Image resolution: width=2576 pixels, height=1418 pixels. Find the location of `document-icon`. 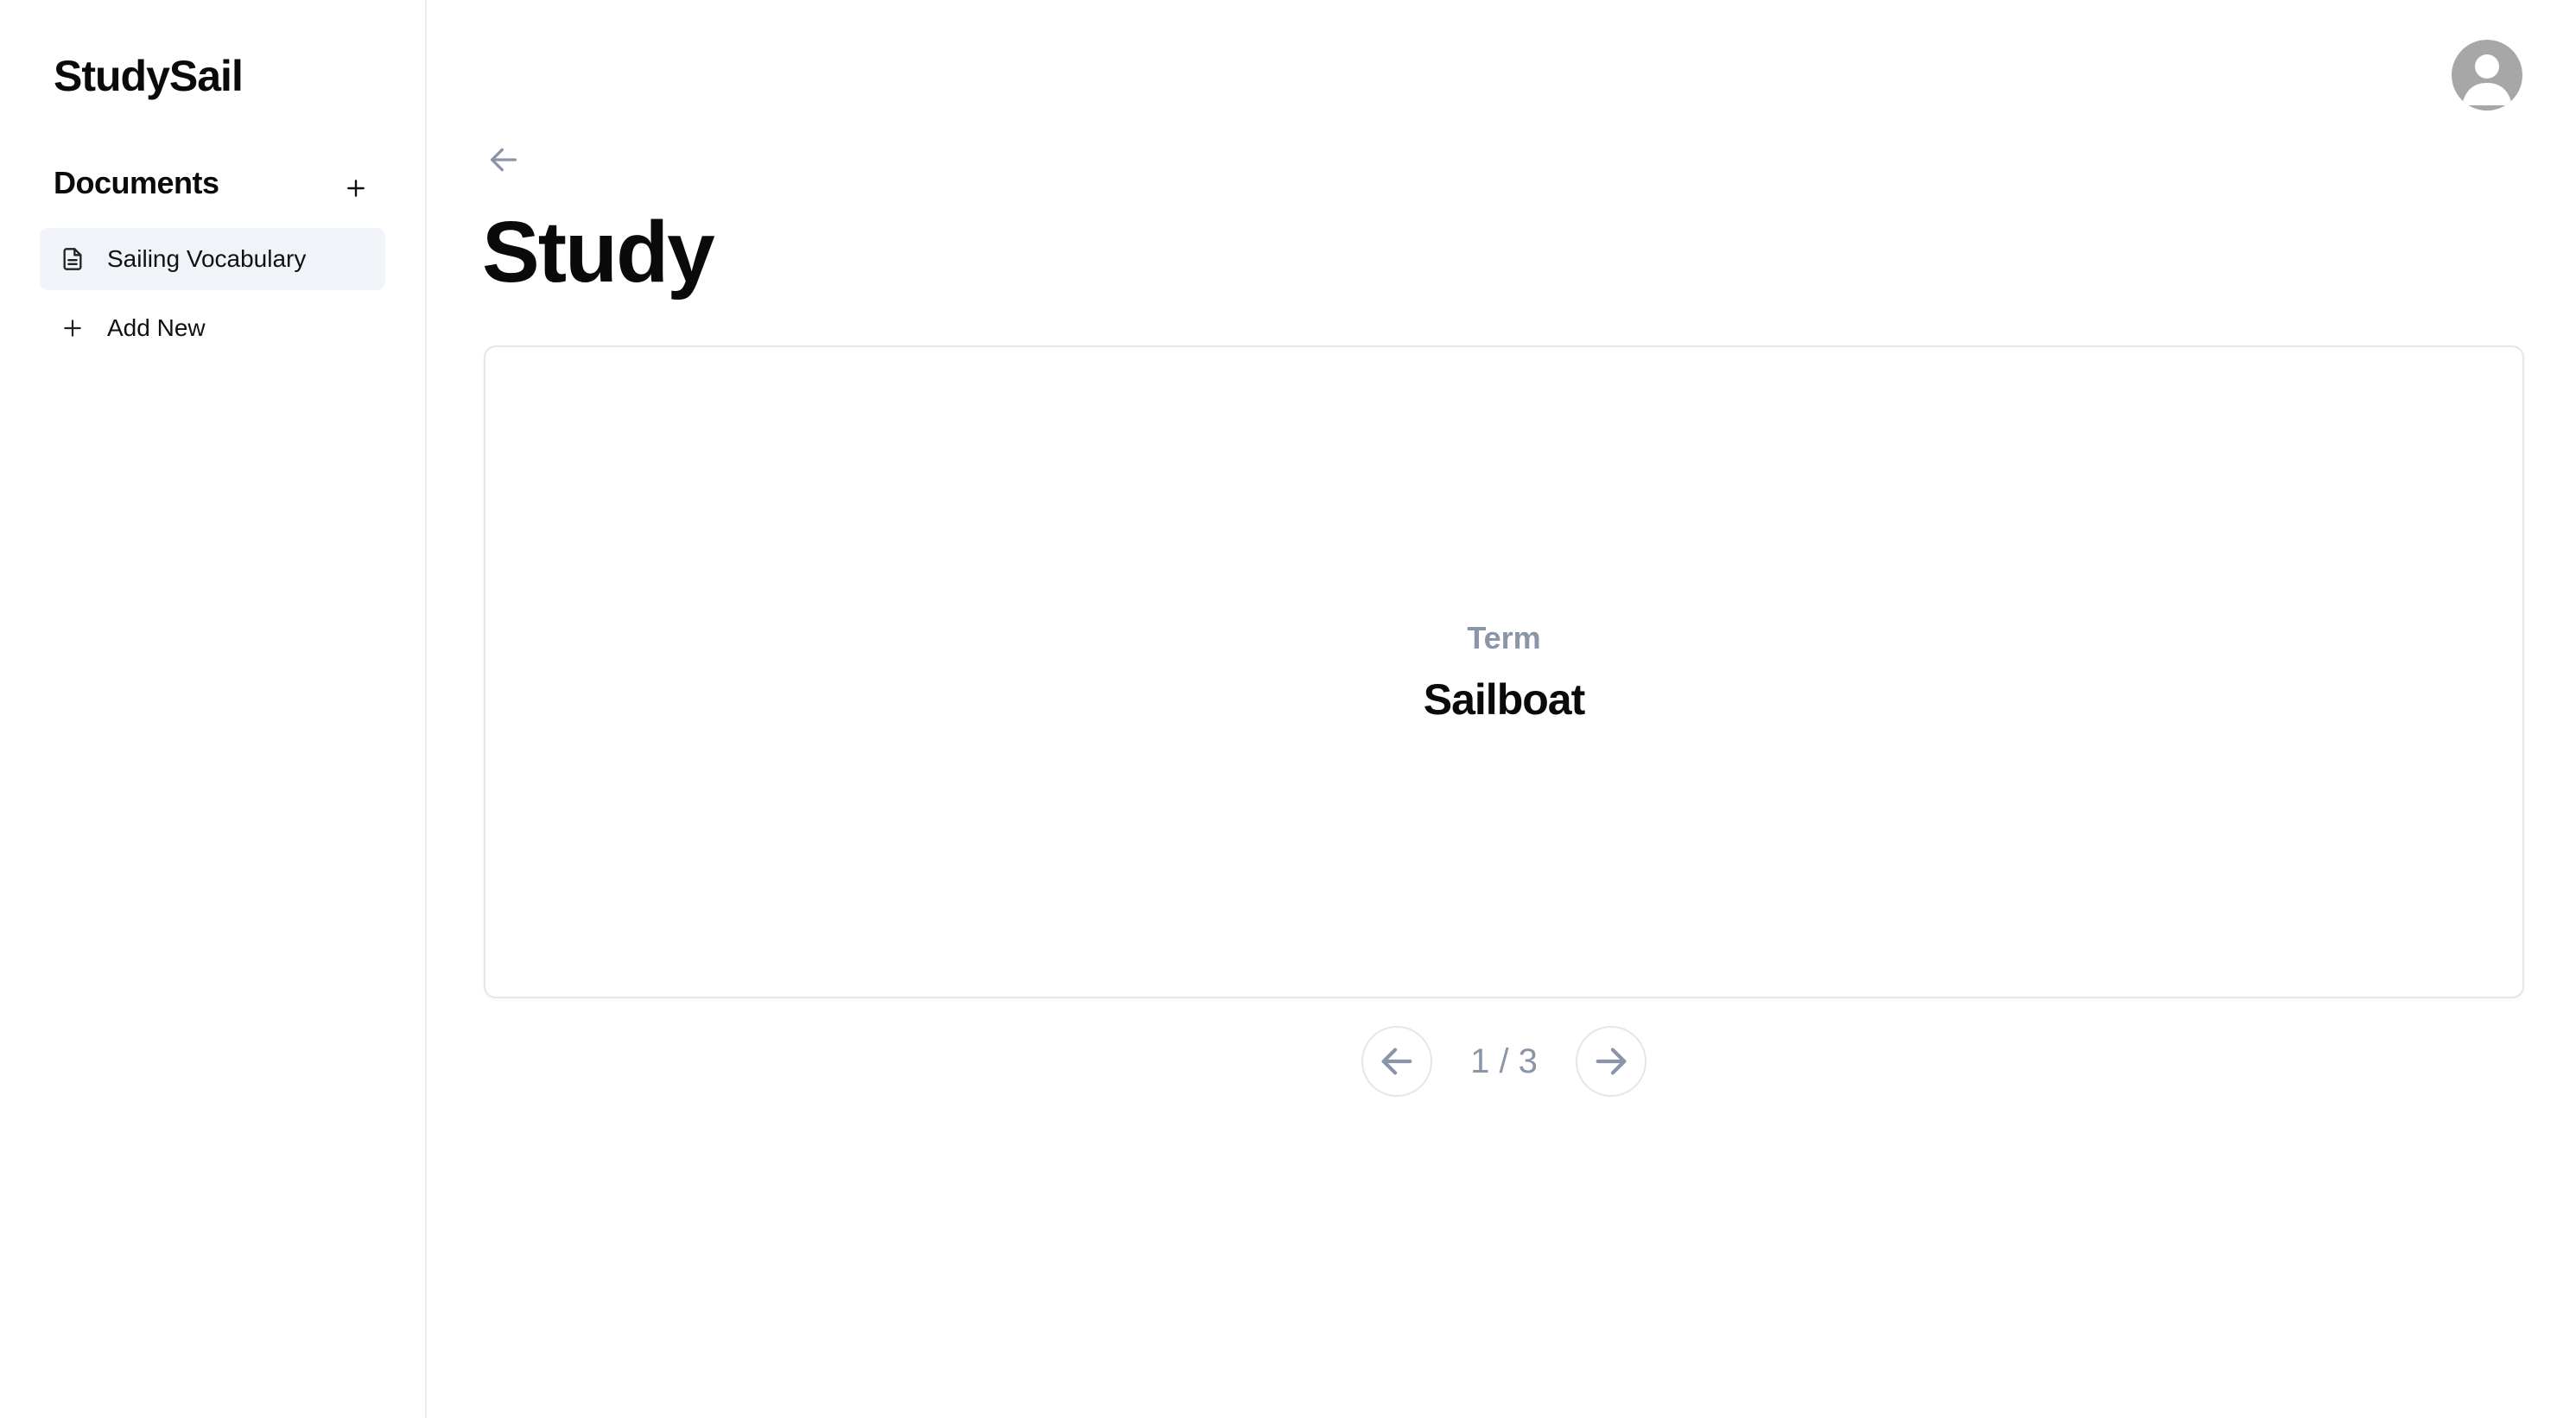

document-icon is located at coordinates (72, 259).